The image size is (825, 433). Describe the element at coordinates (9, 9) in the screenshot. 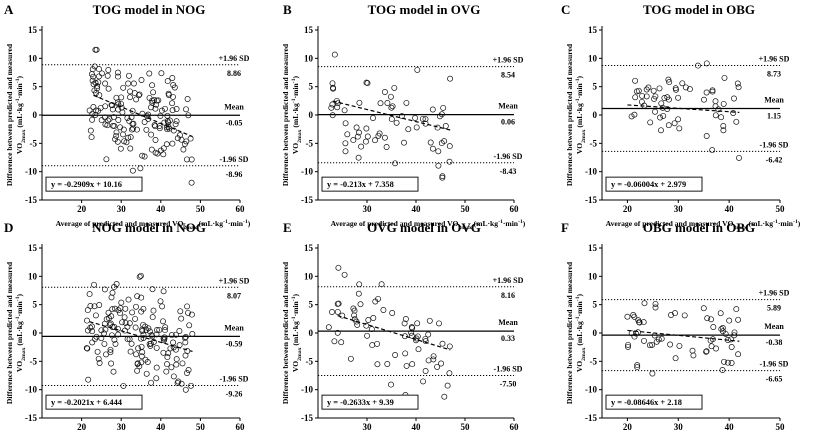

I see `panel-letter: A` at that location.